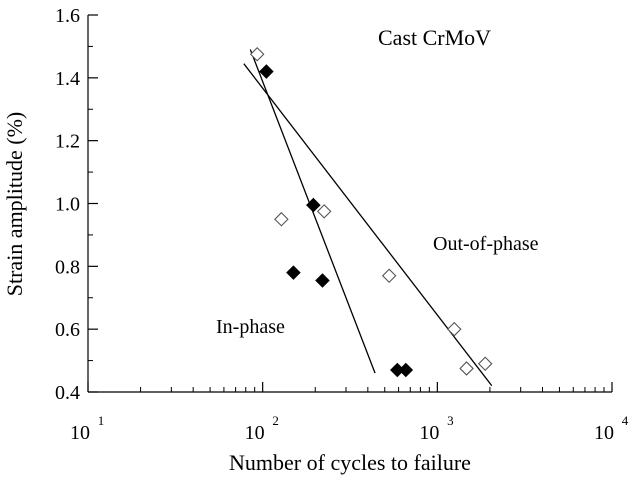  What do you see at coordinates (67, 267) in the screenshot?
I see `y-tick-label: 0.8` at bounding box center [67, 267].